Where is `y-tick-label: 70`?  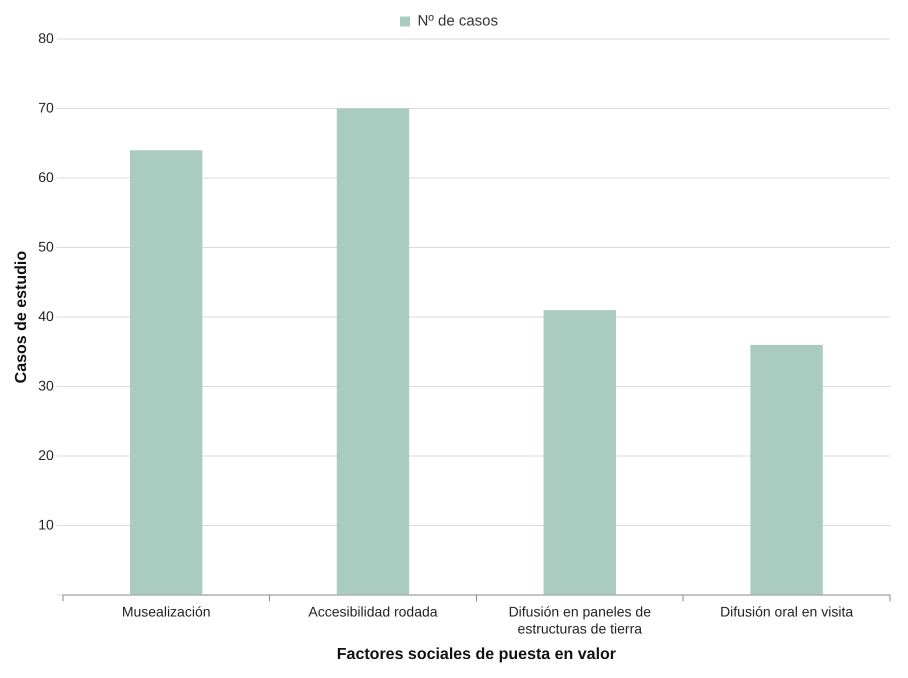 y-tick-label: 70 is located at coordinates (46, 107).